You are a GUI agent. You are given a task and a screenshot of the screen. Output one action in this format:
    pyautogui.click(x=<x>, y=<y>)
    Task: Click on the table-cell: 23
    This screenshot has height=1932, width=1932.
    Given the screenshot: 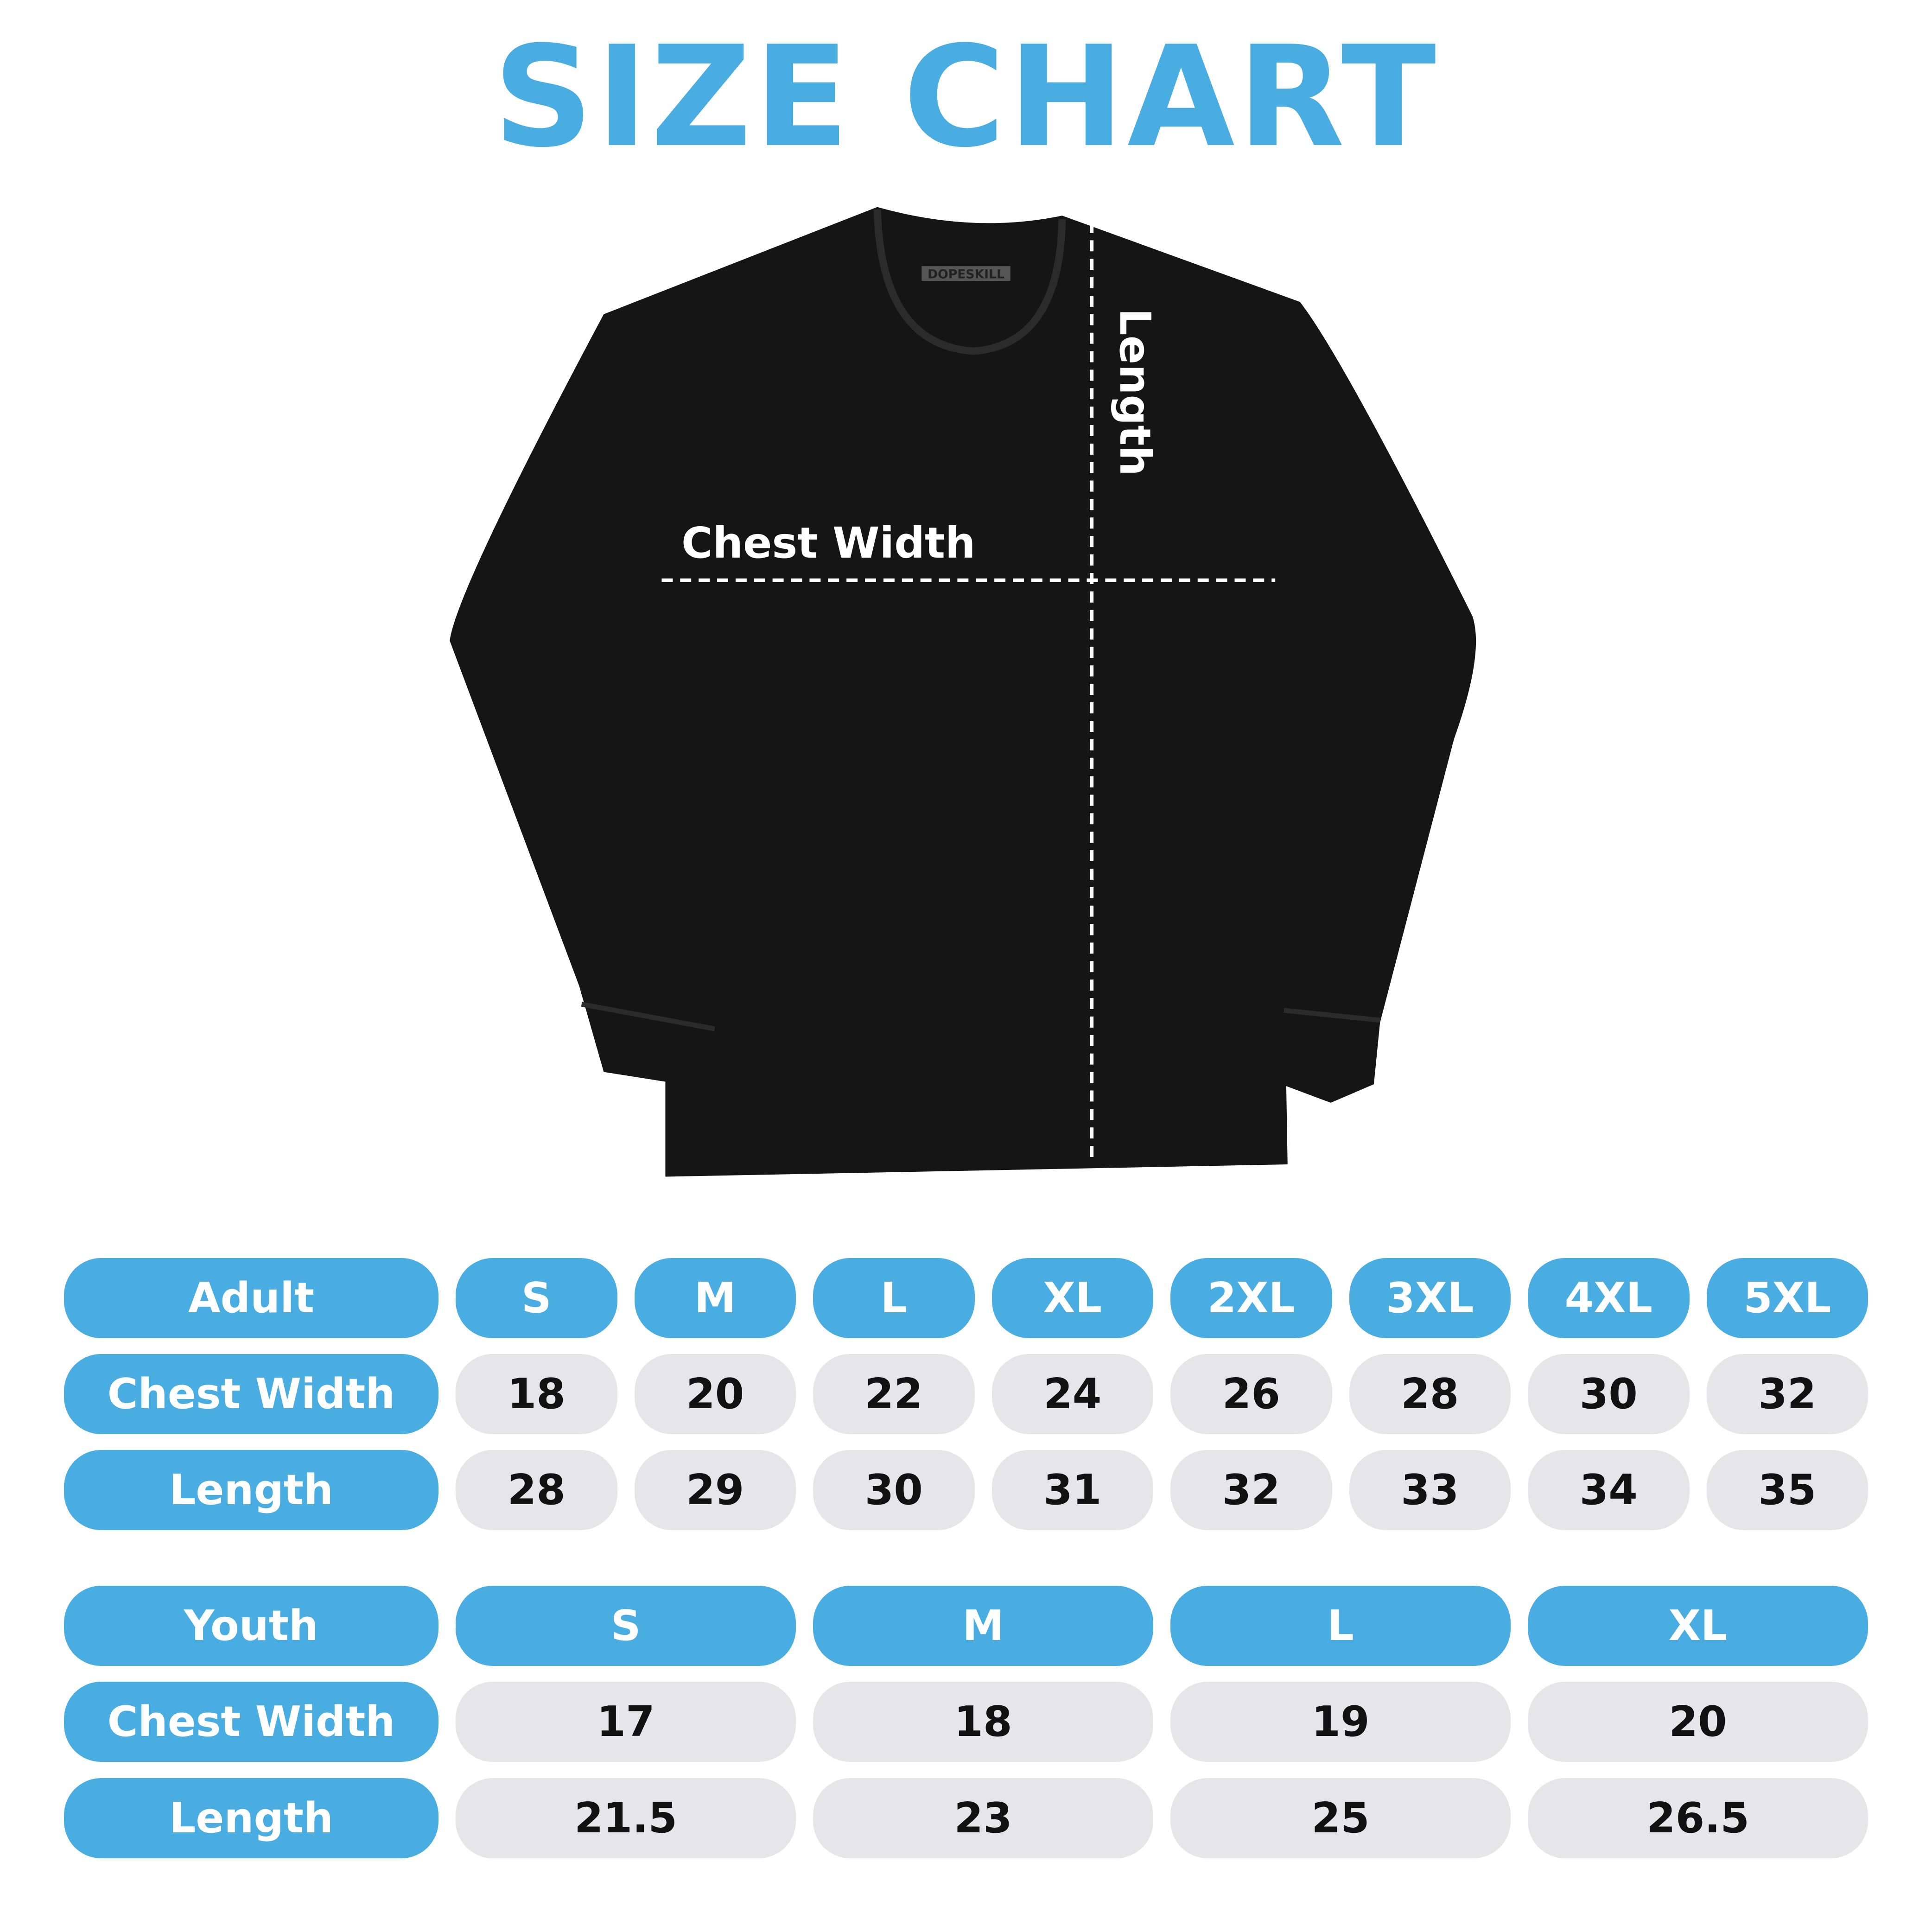 What is the action you would take?
    pyautogui.click(x=983, y=1818)
    